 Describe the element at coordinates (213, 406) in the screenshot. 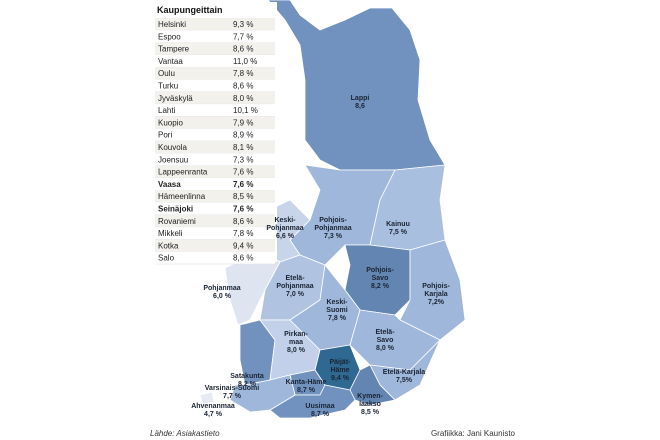

I see `region-name: Ahvenanmaa` at that location.